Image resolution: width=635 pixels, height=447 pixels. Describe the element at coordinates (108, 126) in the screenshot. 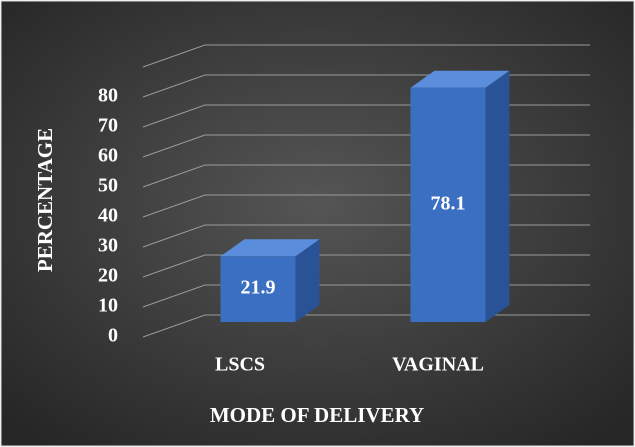

I see `y-tick-label: 70` at that location.